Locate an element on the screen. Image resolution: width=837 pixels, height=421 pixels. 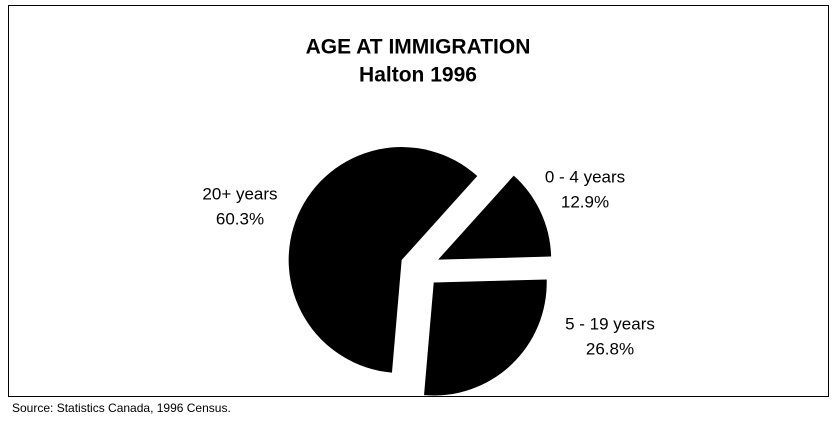
slice-label: 5 - 19 years is located at coordinates (610, 323).